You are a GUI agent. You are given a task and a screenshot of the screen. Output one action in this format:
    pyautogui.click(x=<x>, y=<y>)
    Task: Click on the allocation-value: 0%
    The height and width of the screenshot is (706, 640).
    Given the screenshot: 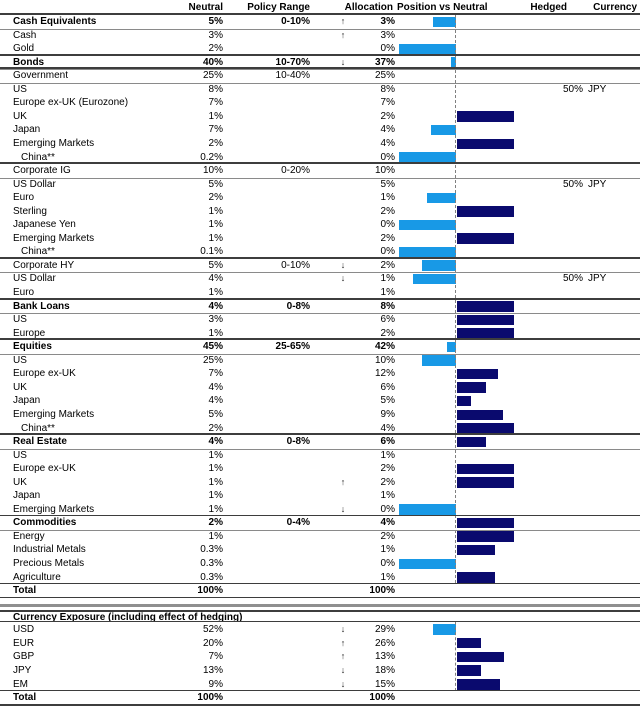 What is the action you would take?
    pyautogui.click(x=387, y=49)
    